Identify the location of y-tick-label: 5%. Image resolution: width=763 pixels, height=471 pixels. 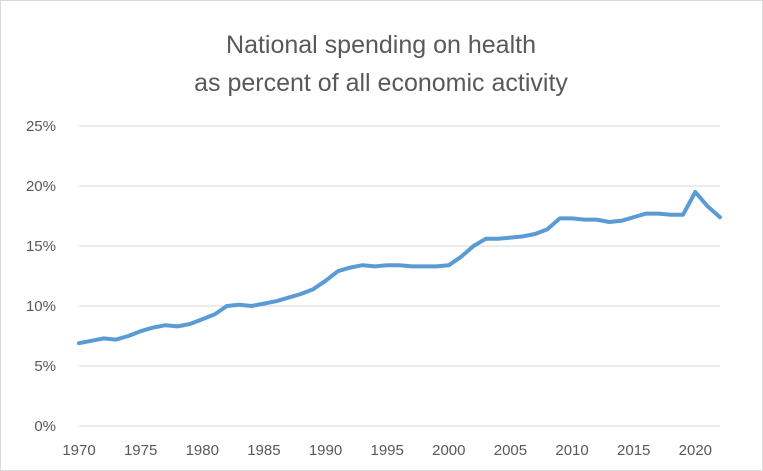
(45, 366).